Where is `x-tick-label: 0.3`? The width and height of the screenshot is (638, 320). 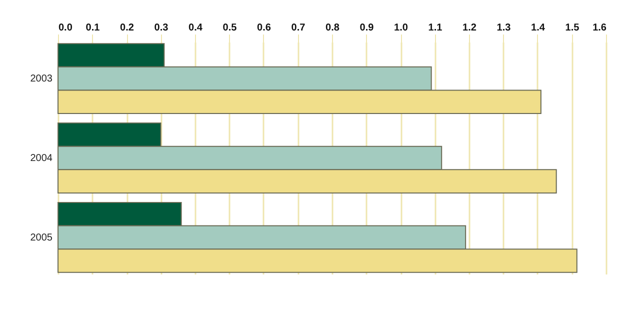
x-tick-label: 0.3 is located at coordinates (161, 28).